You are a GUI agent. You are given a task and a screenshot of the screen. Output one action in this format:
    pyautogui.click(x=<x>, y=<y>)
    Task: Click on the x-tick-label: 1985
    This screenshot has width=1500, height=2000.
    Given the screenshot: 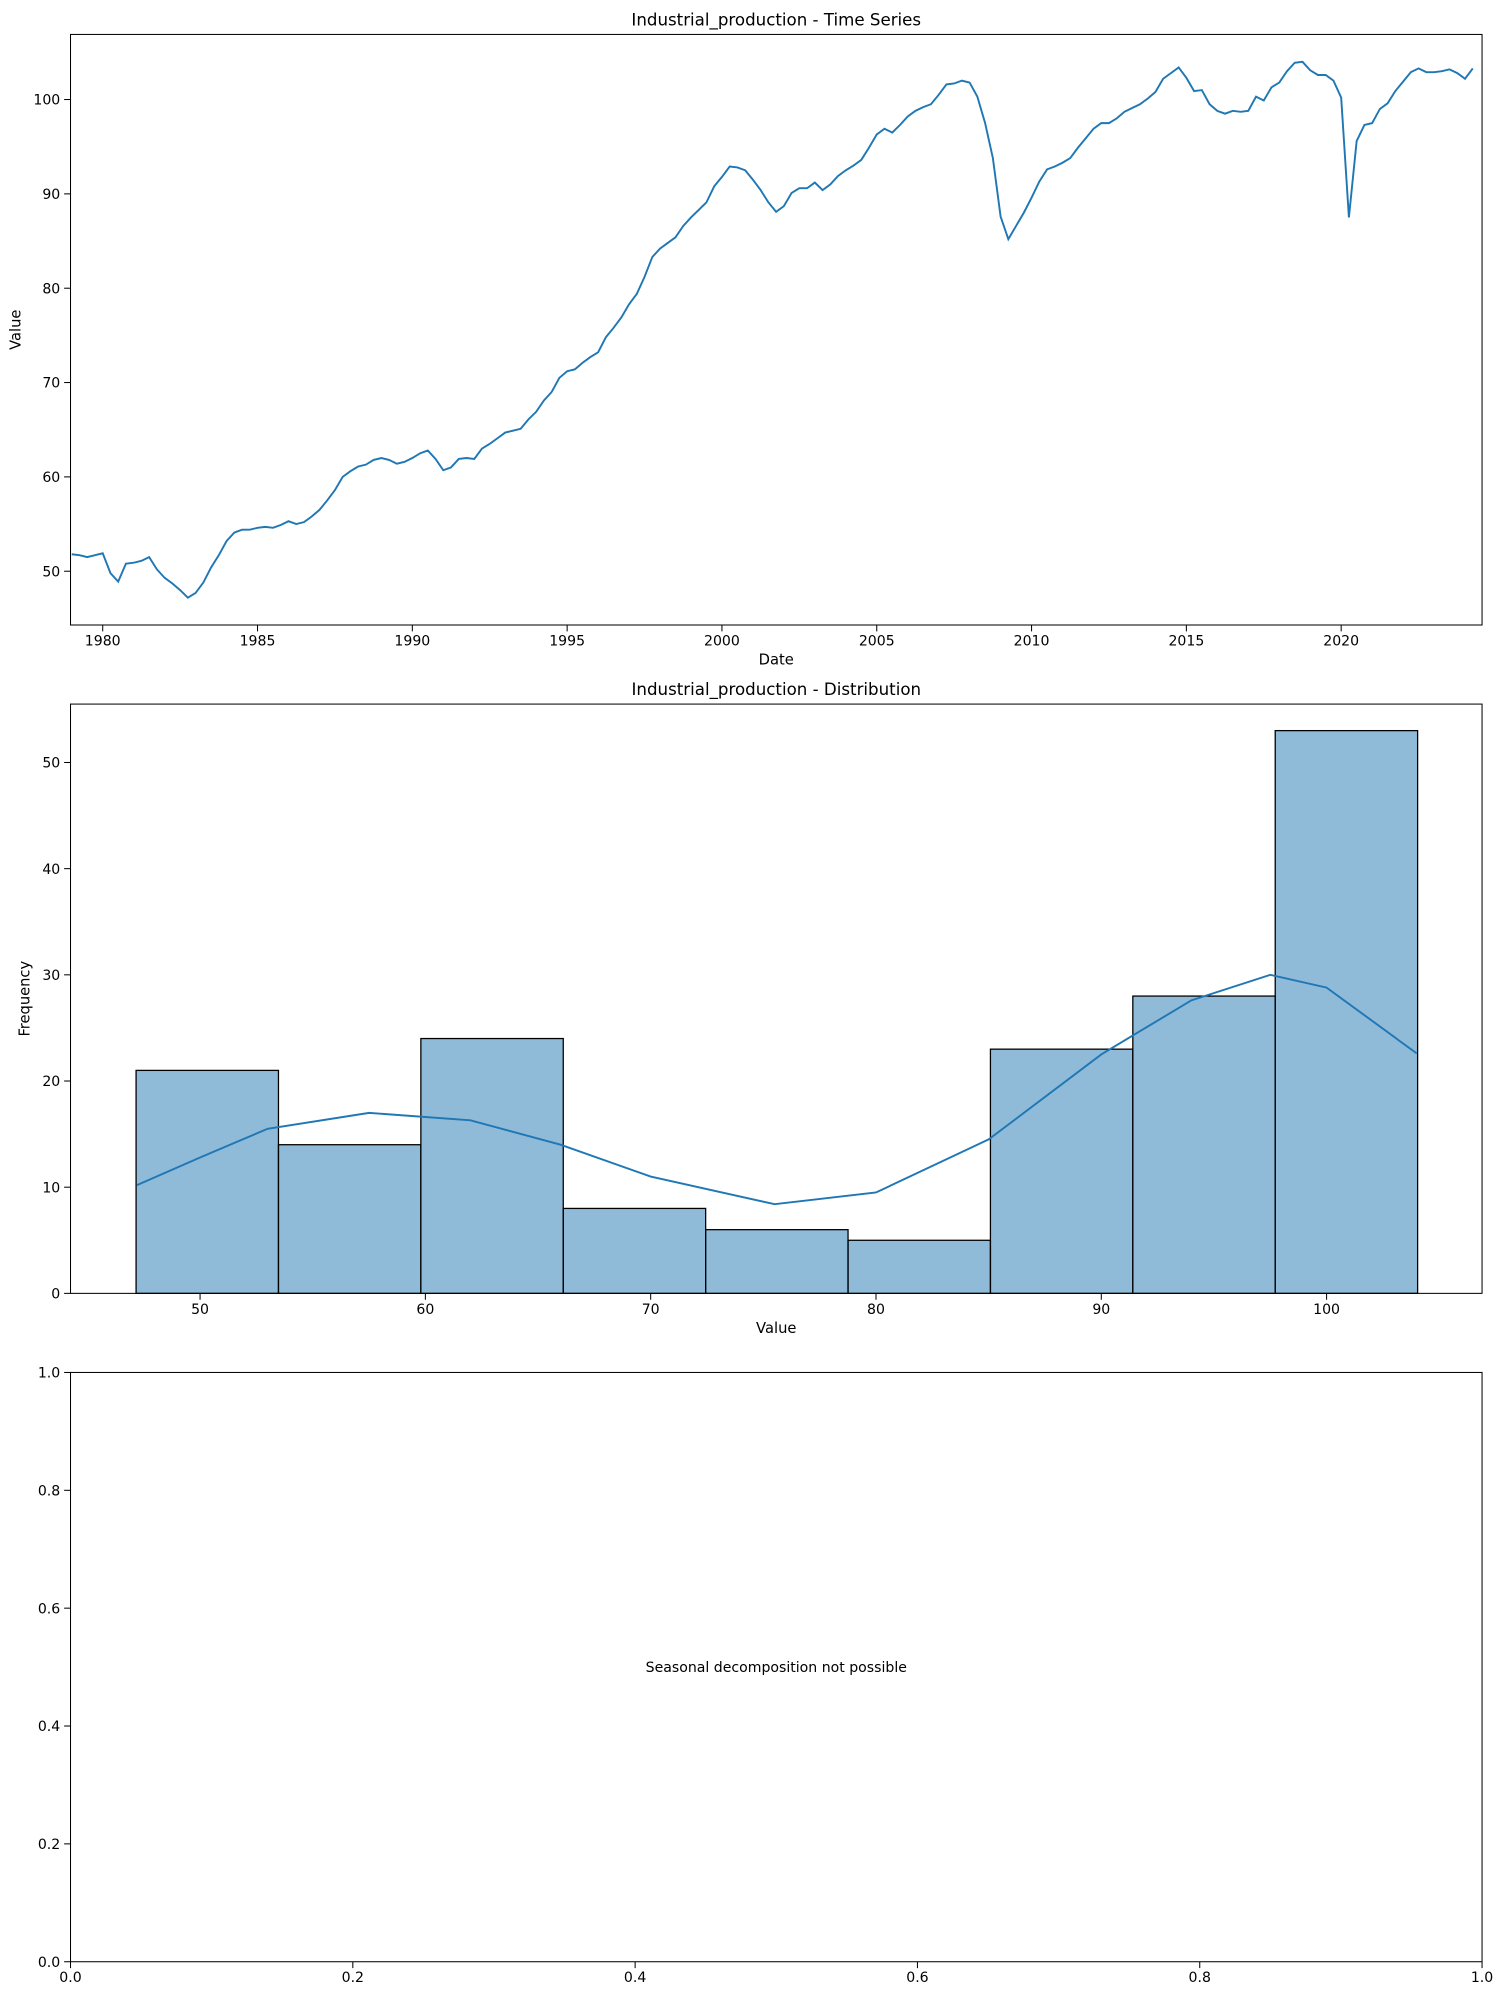 What is the action you would take?
    pyautogui.click(x=258, y=641)
    